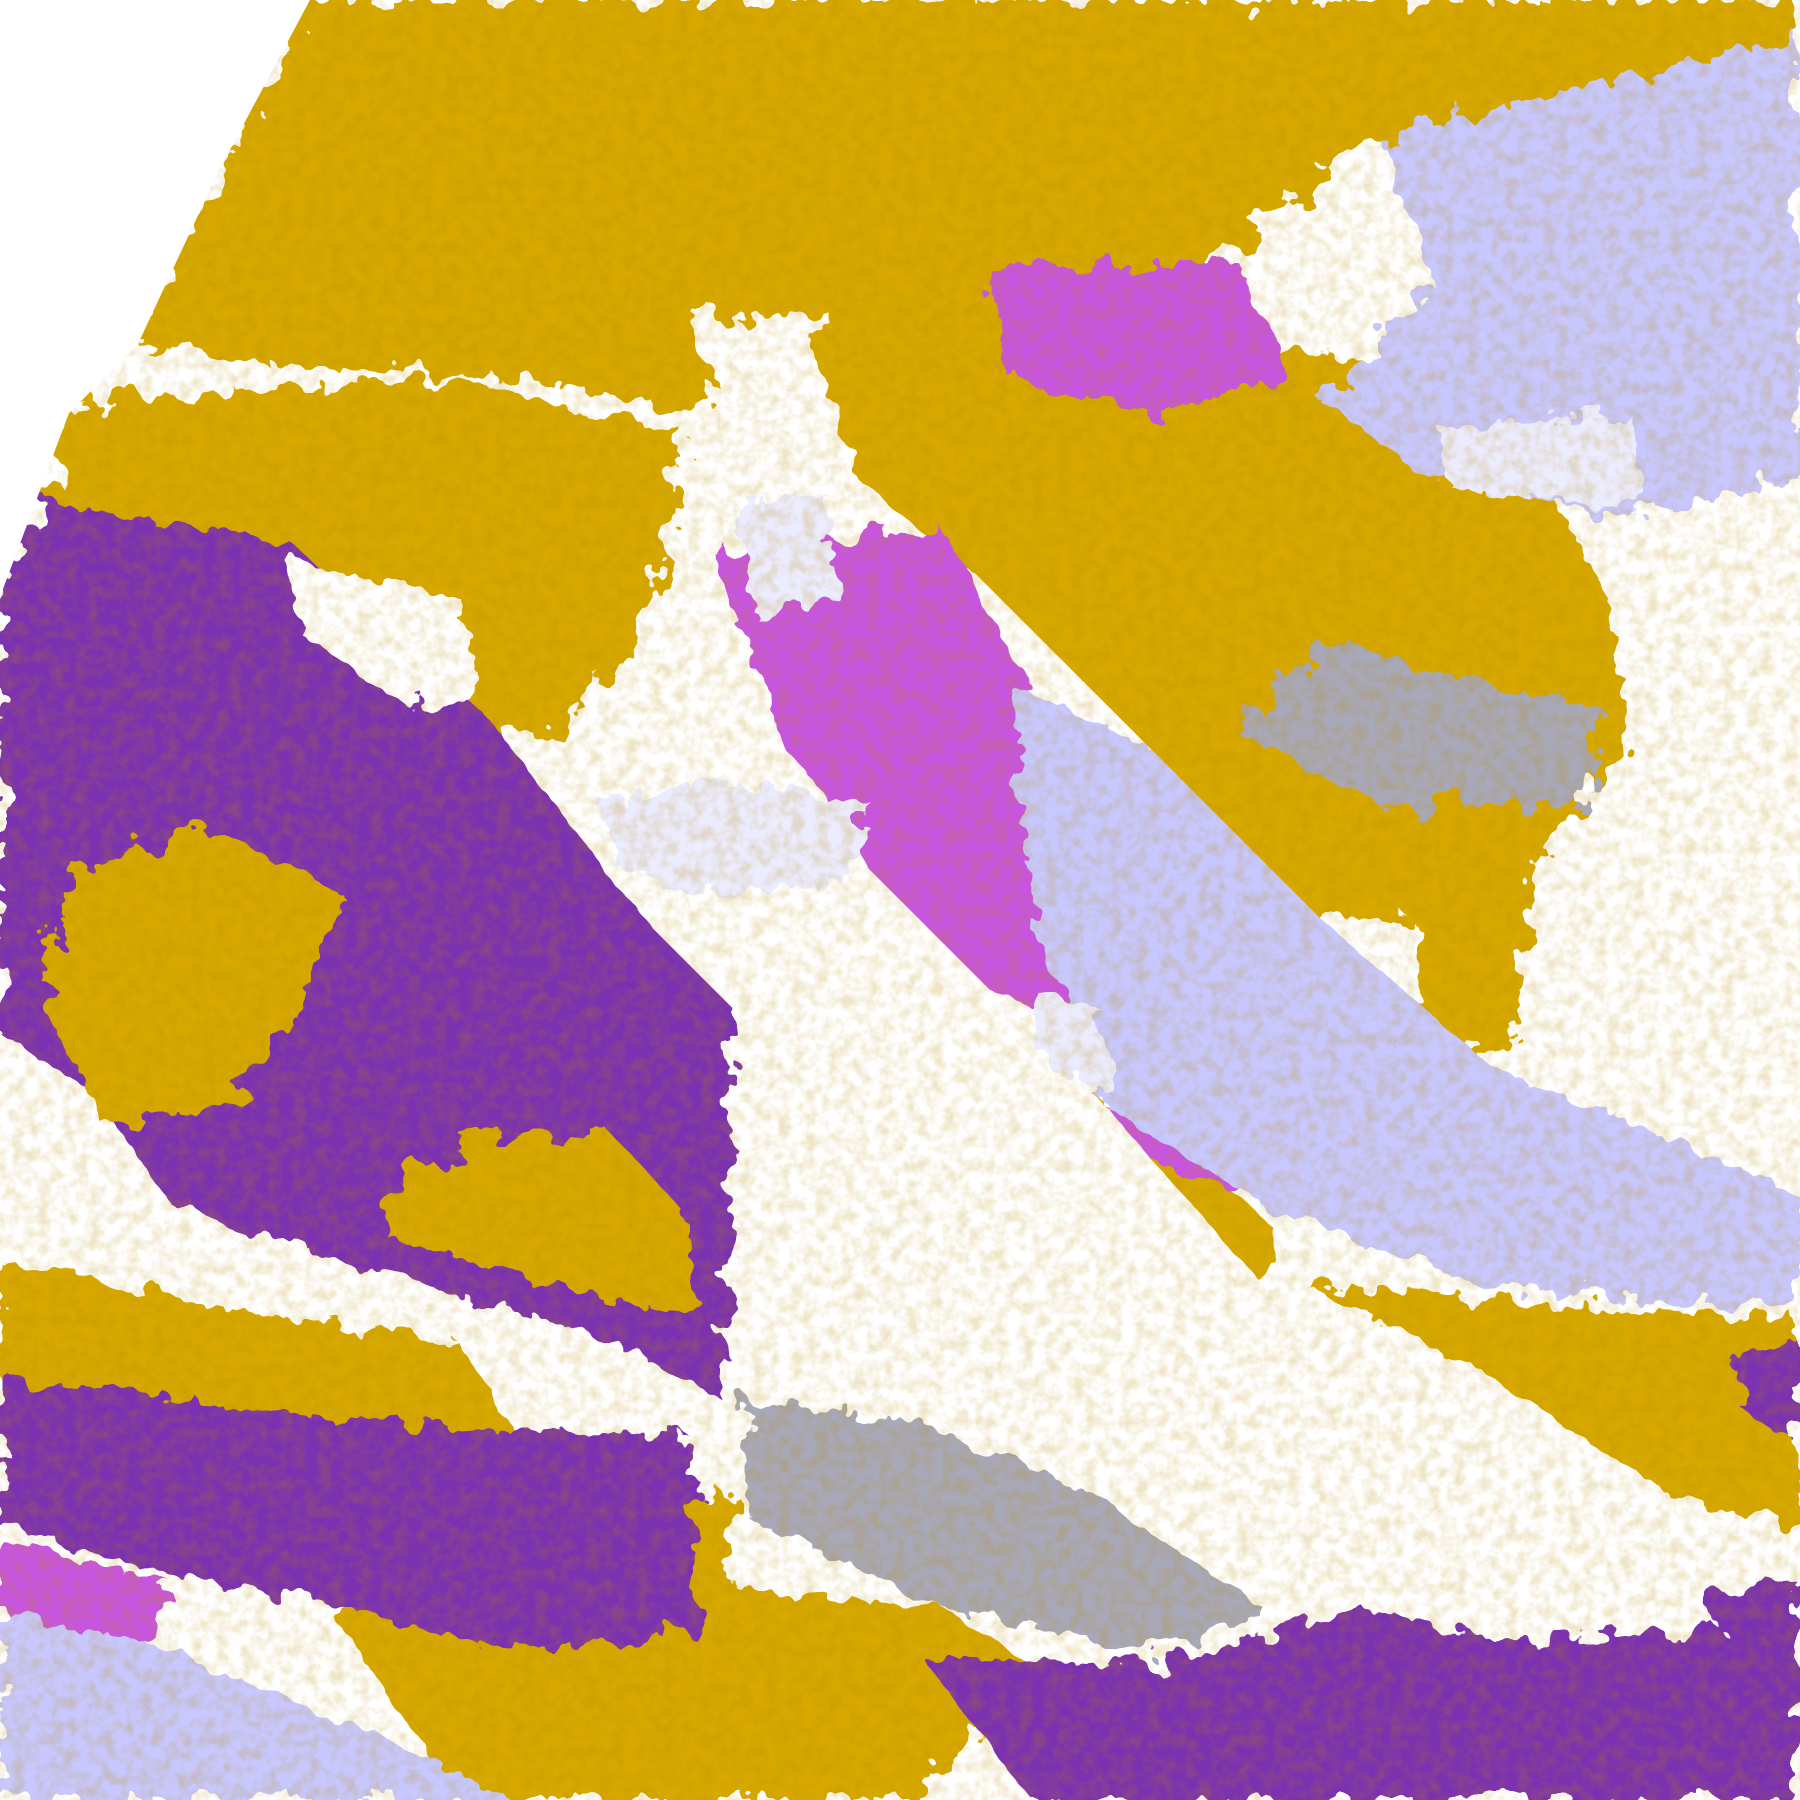 Image resolution: width=1800 pixels, height=1800 pixels. Describe the element at coordinates (155, 298) in the screenshot. I see `off-disk-area` at that location.